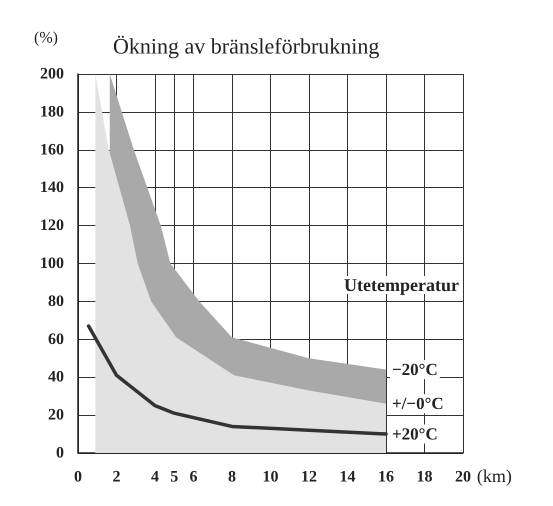  What do you see at coordinates (155, 477) in the screenshot?
I see `x-tick-label: 4` at bounding box center [155, 477].